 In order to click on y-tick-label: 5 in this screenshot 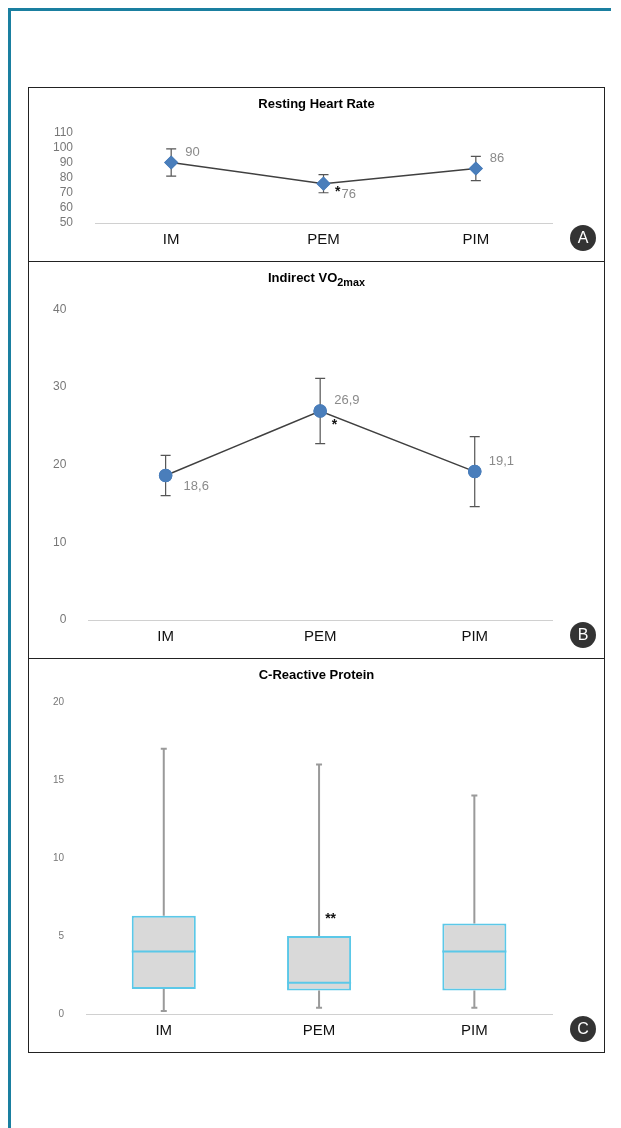, I will do `click(61, 935)`.